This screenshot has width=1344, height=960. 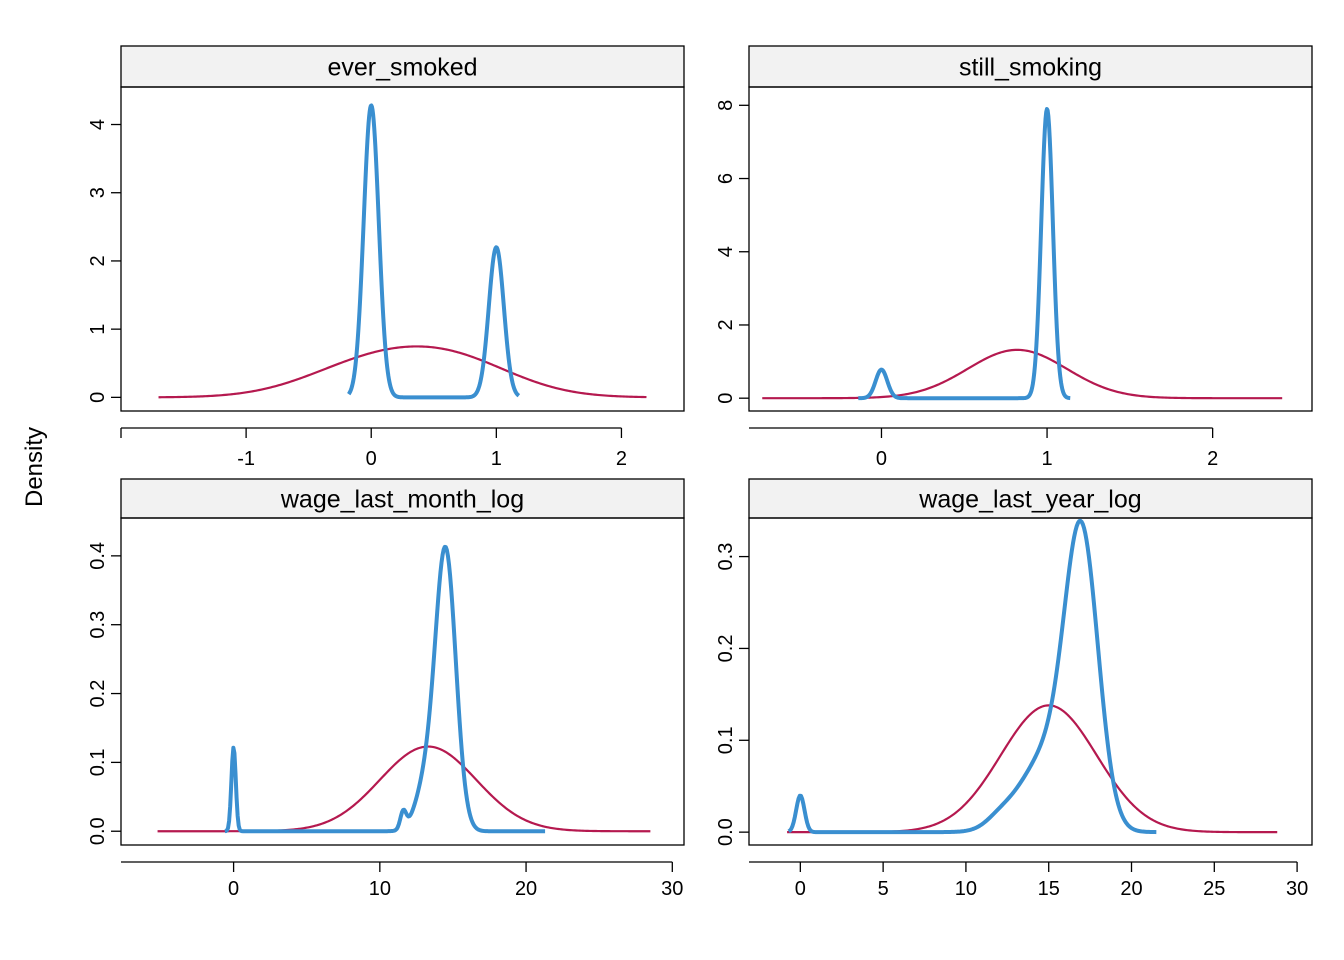 I want to click on panel-title: wage_last_year_log, so click(x=1029, y=500).